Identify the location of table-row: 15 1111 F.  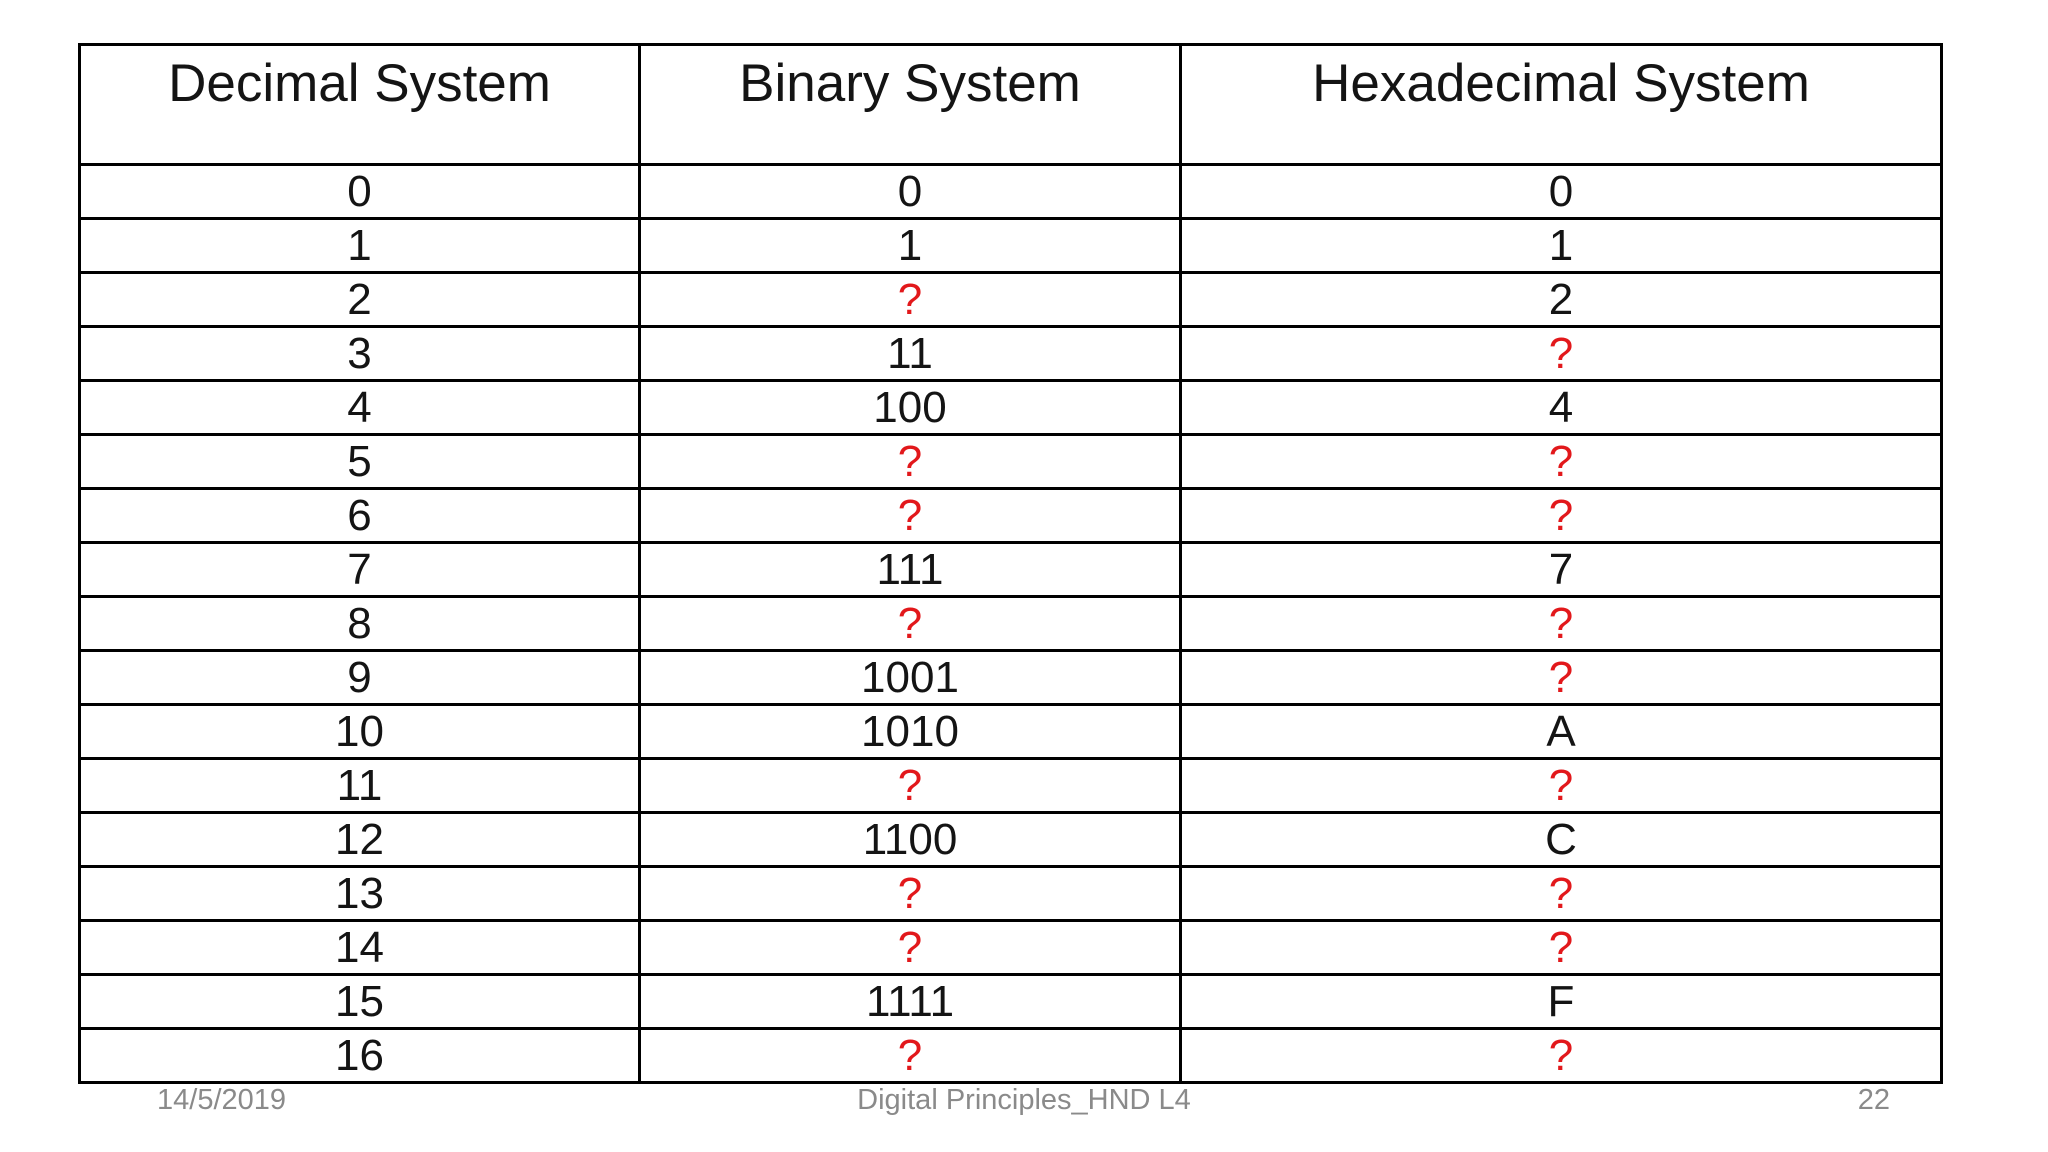
(1010, 1001).